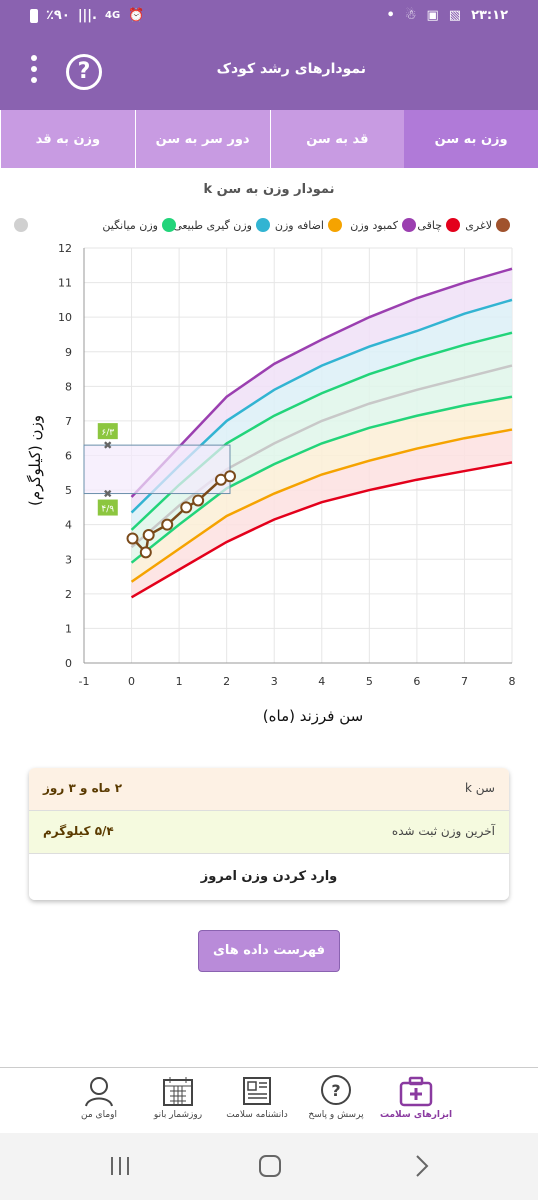 This screenshot has height=1200, width=538. I want to click on user-avatar-icon, so click(99, 1092).